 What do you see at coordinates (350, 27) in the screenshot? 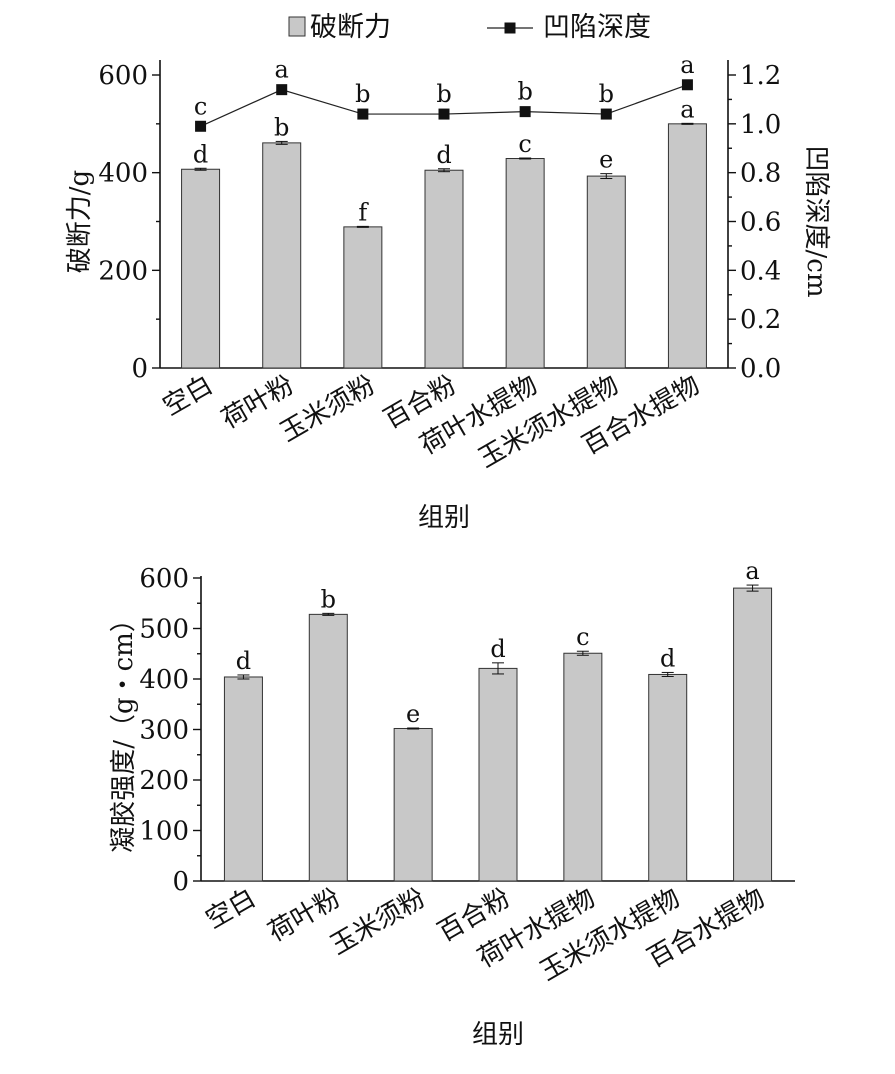
I see `legend-bar-label: 破断力` at bounding box center [350, 27].